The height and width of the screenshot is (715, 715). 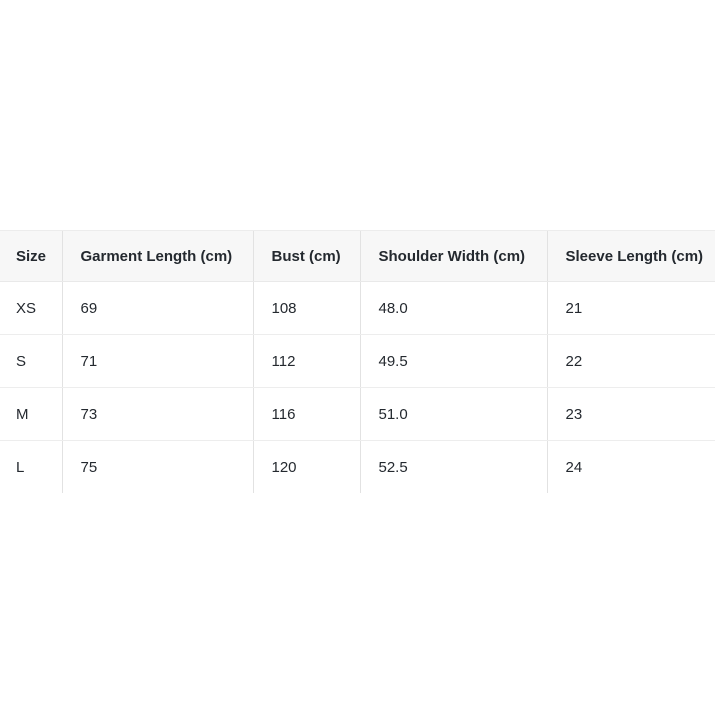 I want to click on column-header-garment-length: Garment Length (cm), so click(x=157, y=256).